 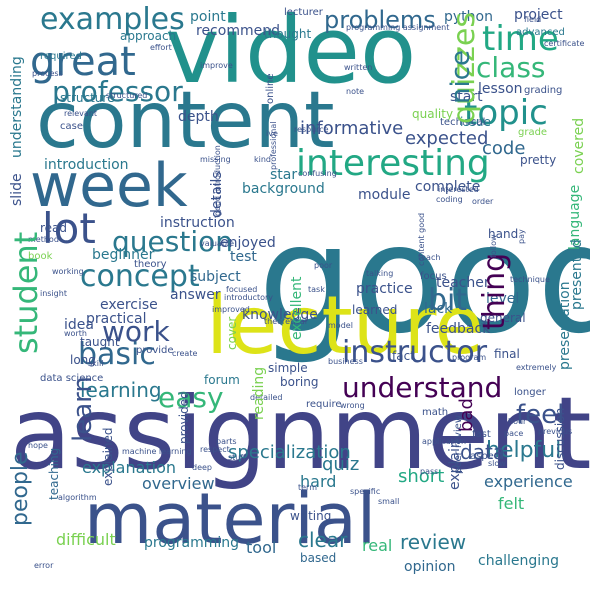 I want to click on word-skill: skill, so click(x=95, y=364).